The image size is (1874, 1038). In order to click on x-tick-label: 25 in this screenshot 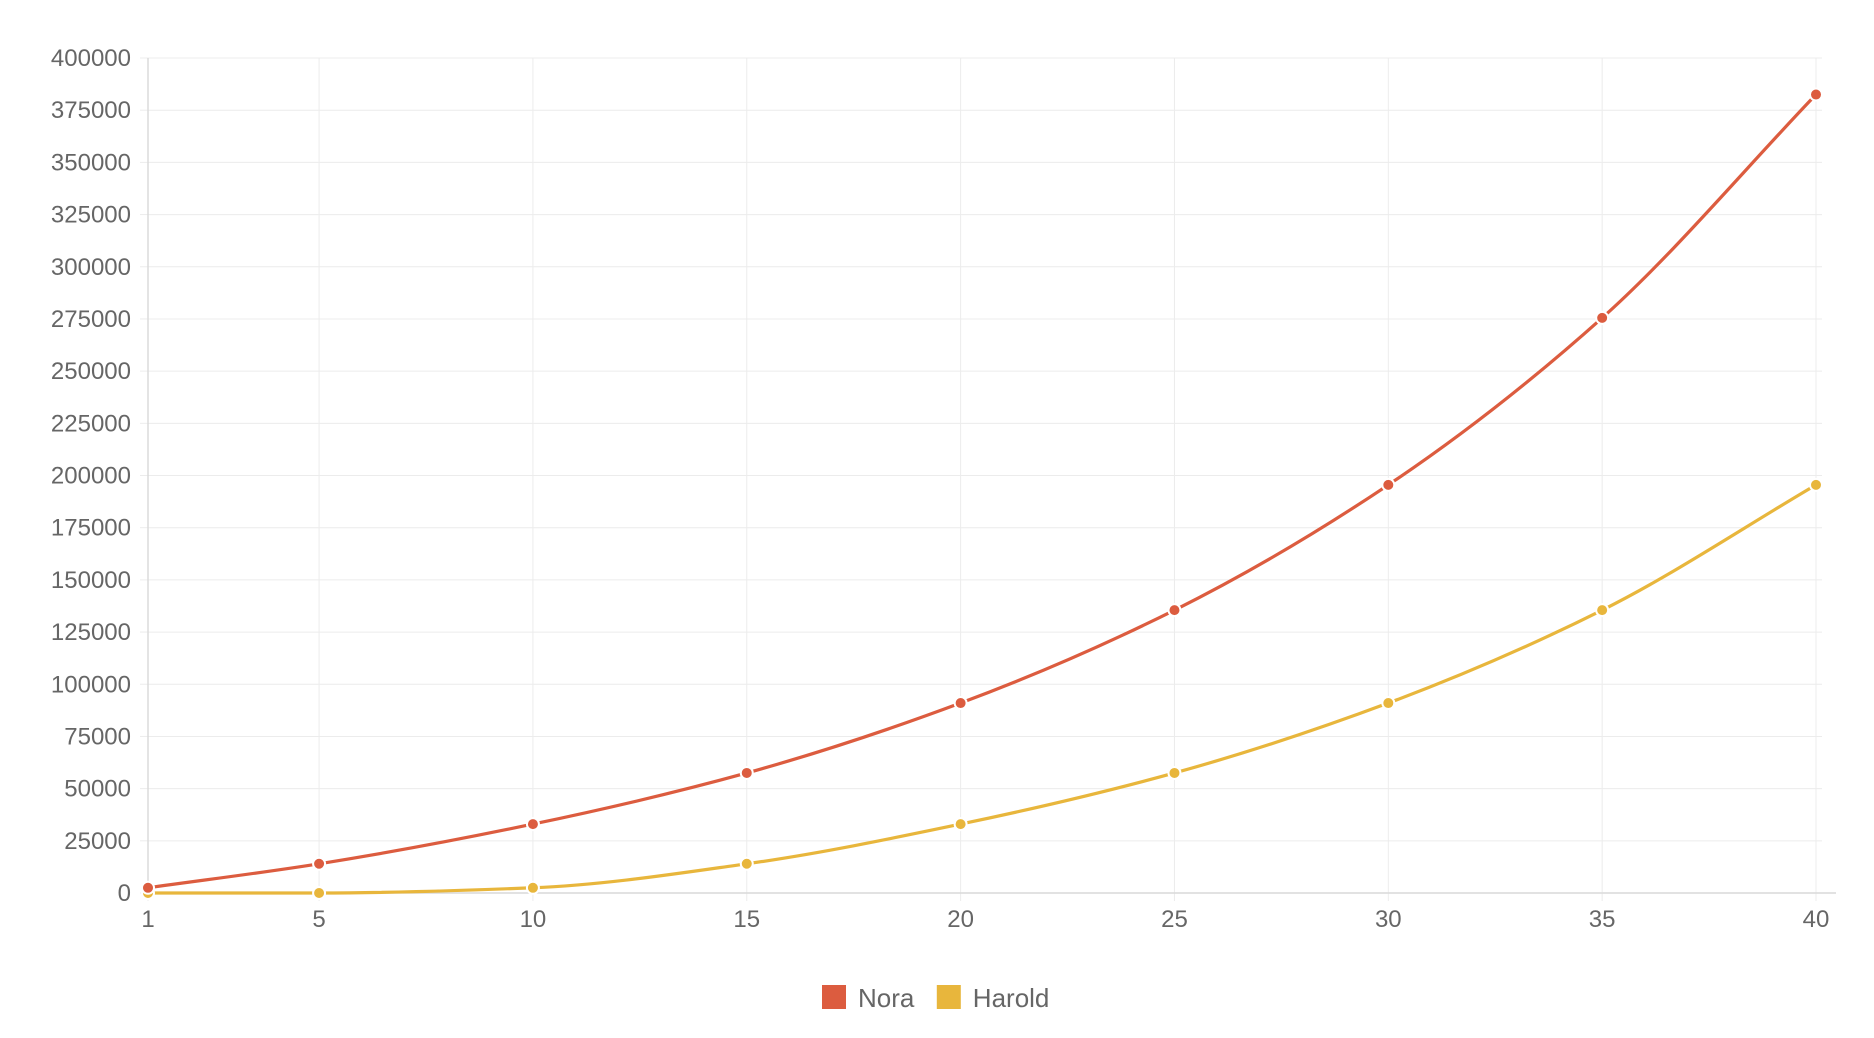, I will do `click(1174, 919)`.